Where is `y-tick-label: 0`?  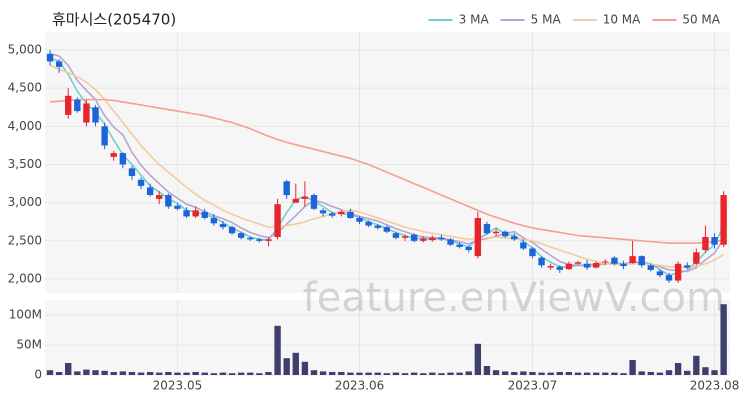 y-tick-label: 0 is located at coordinates (38, 375).